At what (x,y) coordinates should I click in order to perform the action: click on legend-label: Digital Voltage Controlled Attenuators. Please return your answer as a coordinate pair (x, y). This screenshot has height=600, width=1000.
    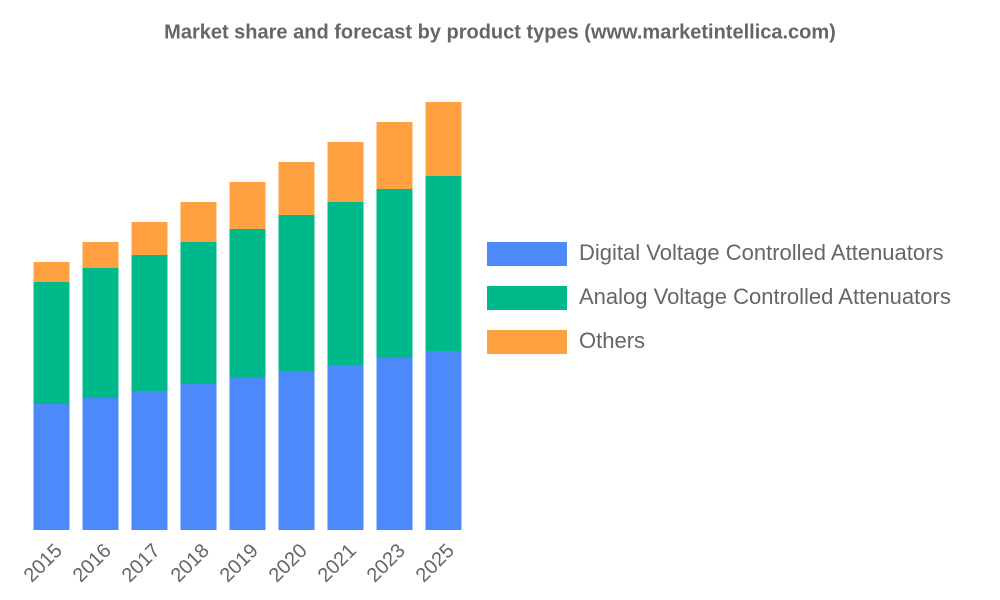
    Looking at the image, I should click on (761, 252).